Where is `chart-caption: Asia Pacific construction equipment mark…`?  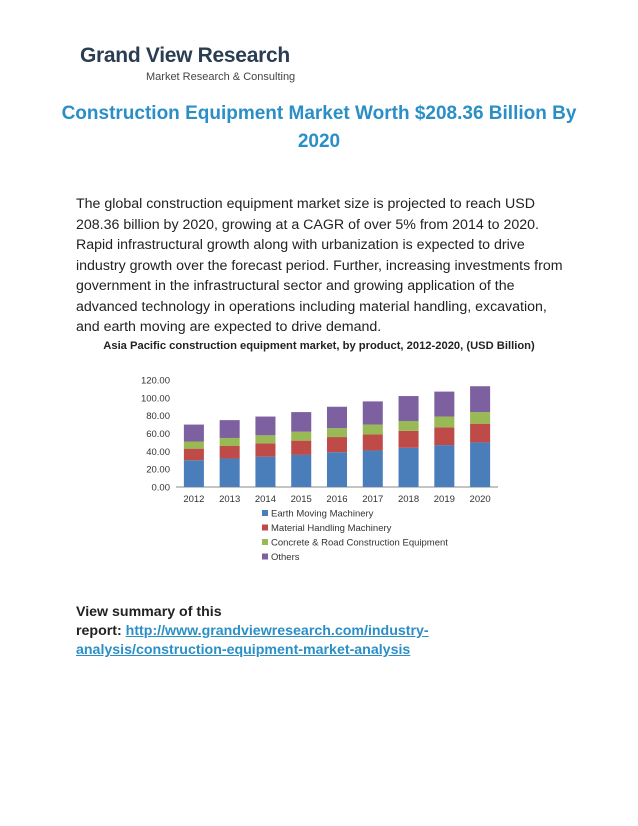 chart-caption: Asia Pacific construction equipment mark… is located at coordinates (319, 346).